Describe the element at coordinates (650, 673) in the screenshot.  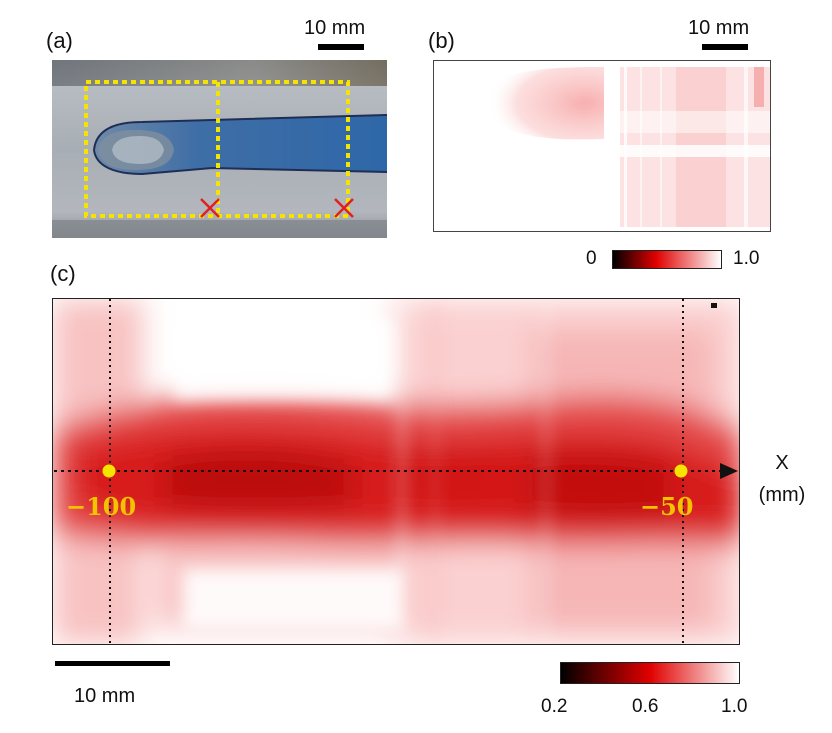
I see `colorbar-c` at that location.